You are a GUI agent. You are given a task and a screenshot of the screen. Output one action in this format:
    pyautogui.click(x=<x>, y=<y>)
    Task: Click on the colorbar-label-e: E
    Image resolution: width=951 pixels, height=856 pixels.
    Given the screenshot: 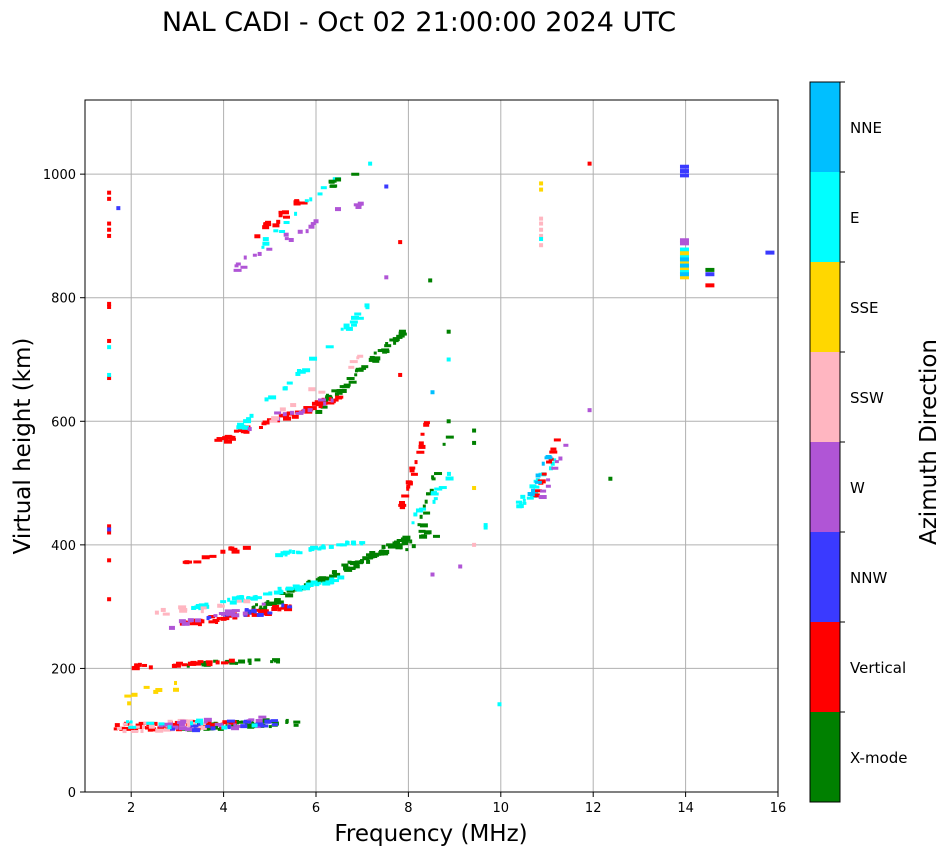 What is the action you would take?
    pyautogui.click(x=854, y=218)
    